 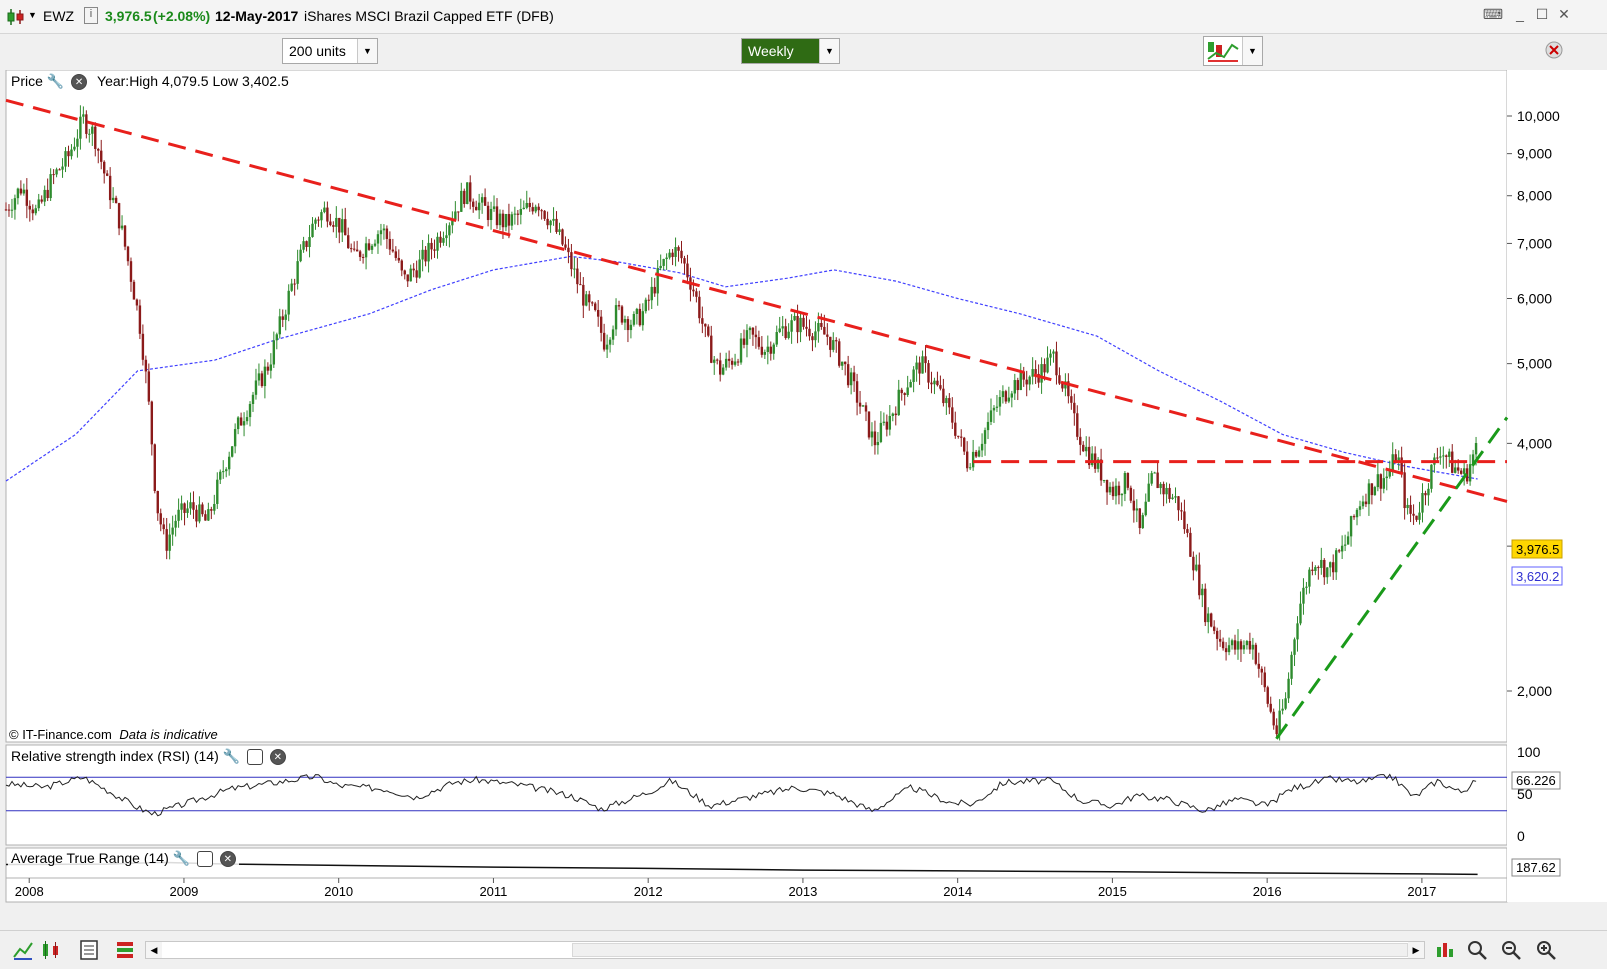 I want to click on zoom-out-icon, so click(x=1511, y=950).